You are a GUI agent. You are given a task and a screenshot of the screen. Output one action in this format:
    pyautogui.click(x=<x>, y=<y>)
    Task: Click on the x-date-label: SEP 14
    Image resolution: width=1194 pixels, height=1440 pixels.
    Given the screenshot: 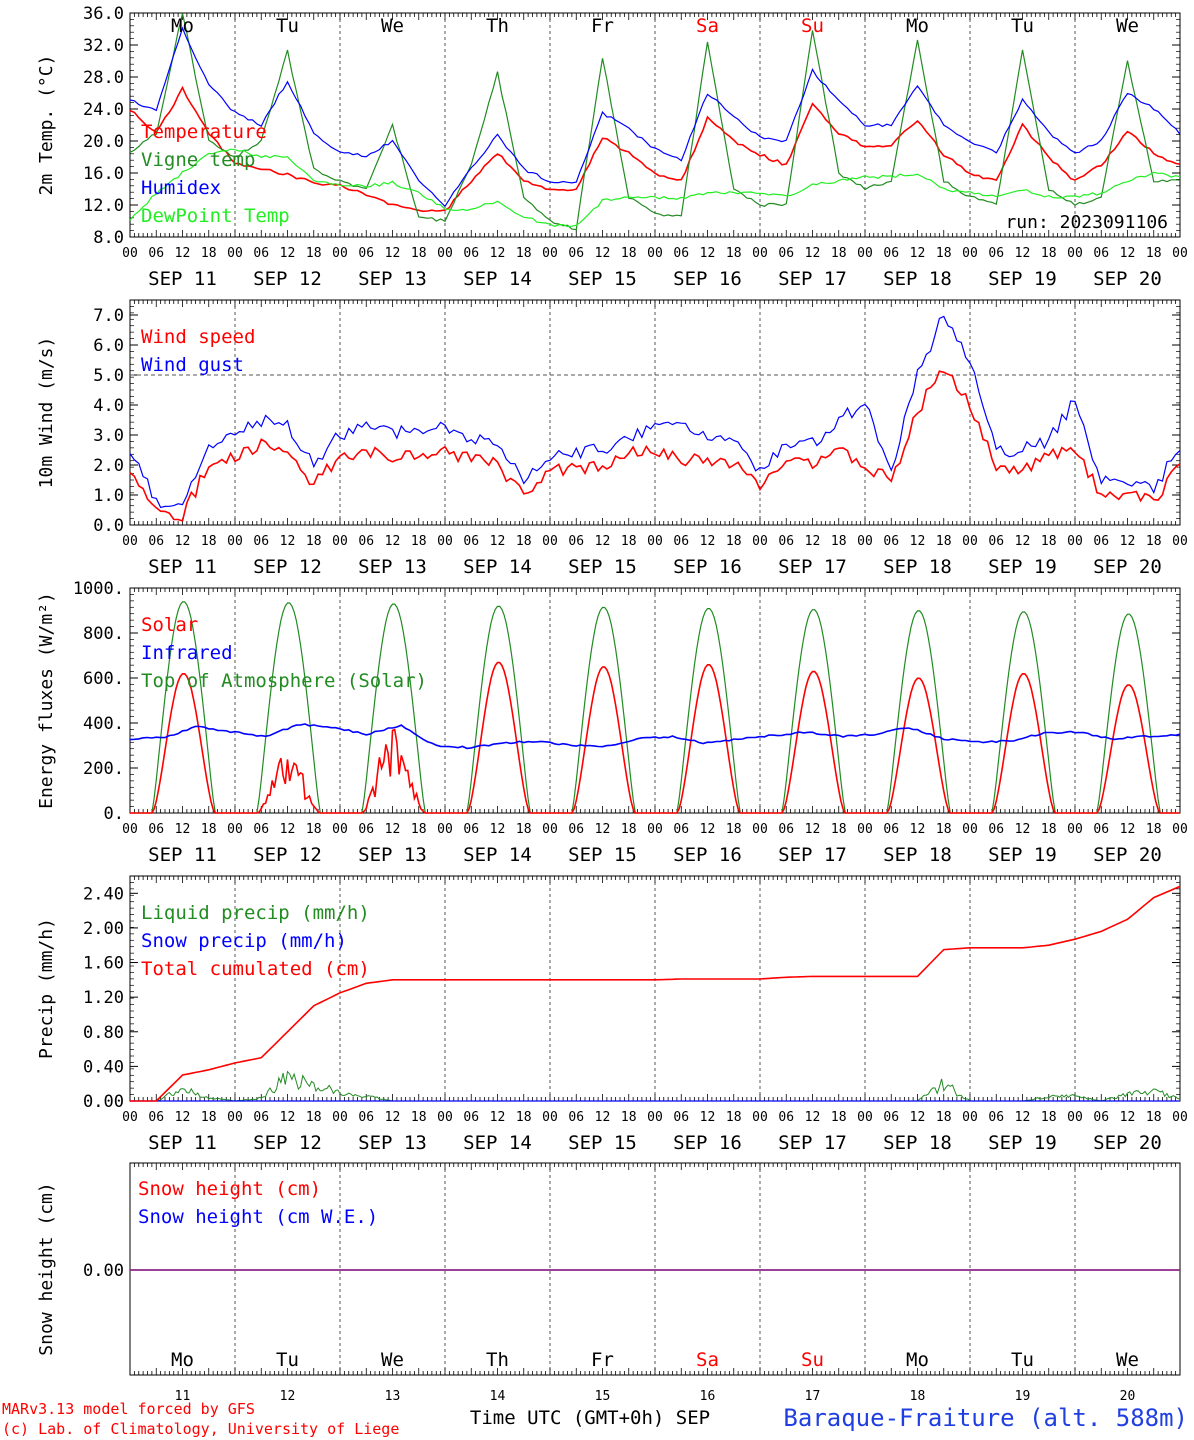 What is the action you would take?
    pyautogui.click(x=497, y=279)
    